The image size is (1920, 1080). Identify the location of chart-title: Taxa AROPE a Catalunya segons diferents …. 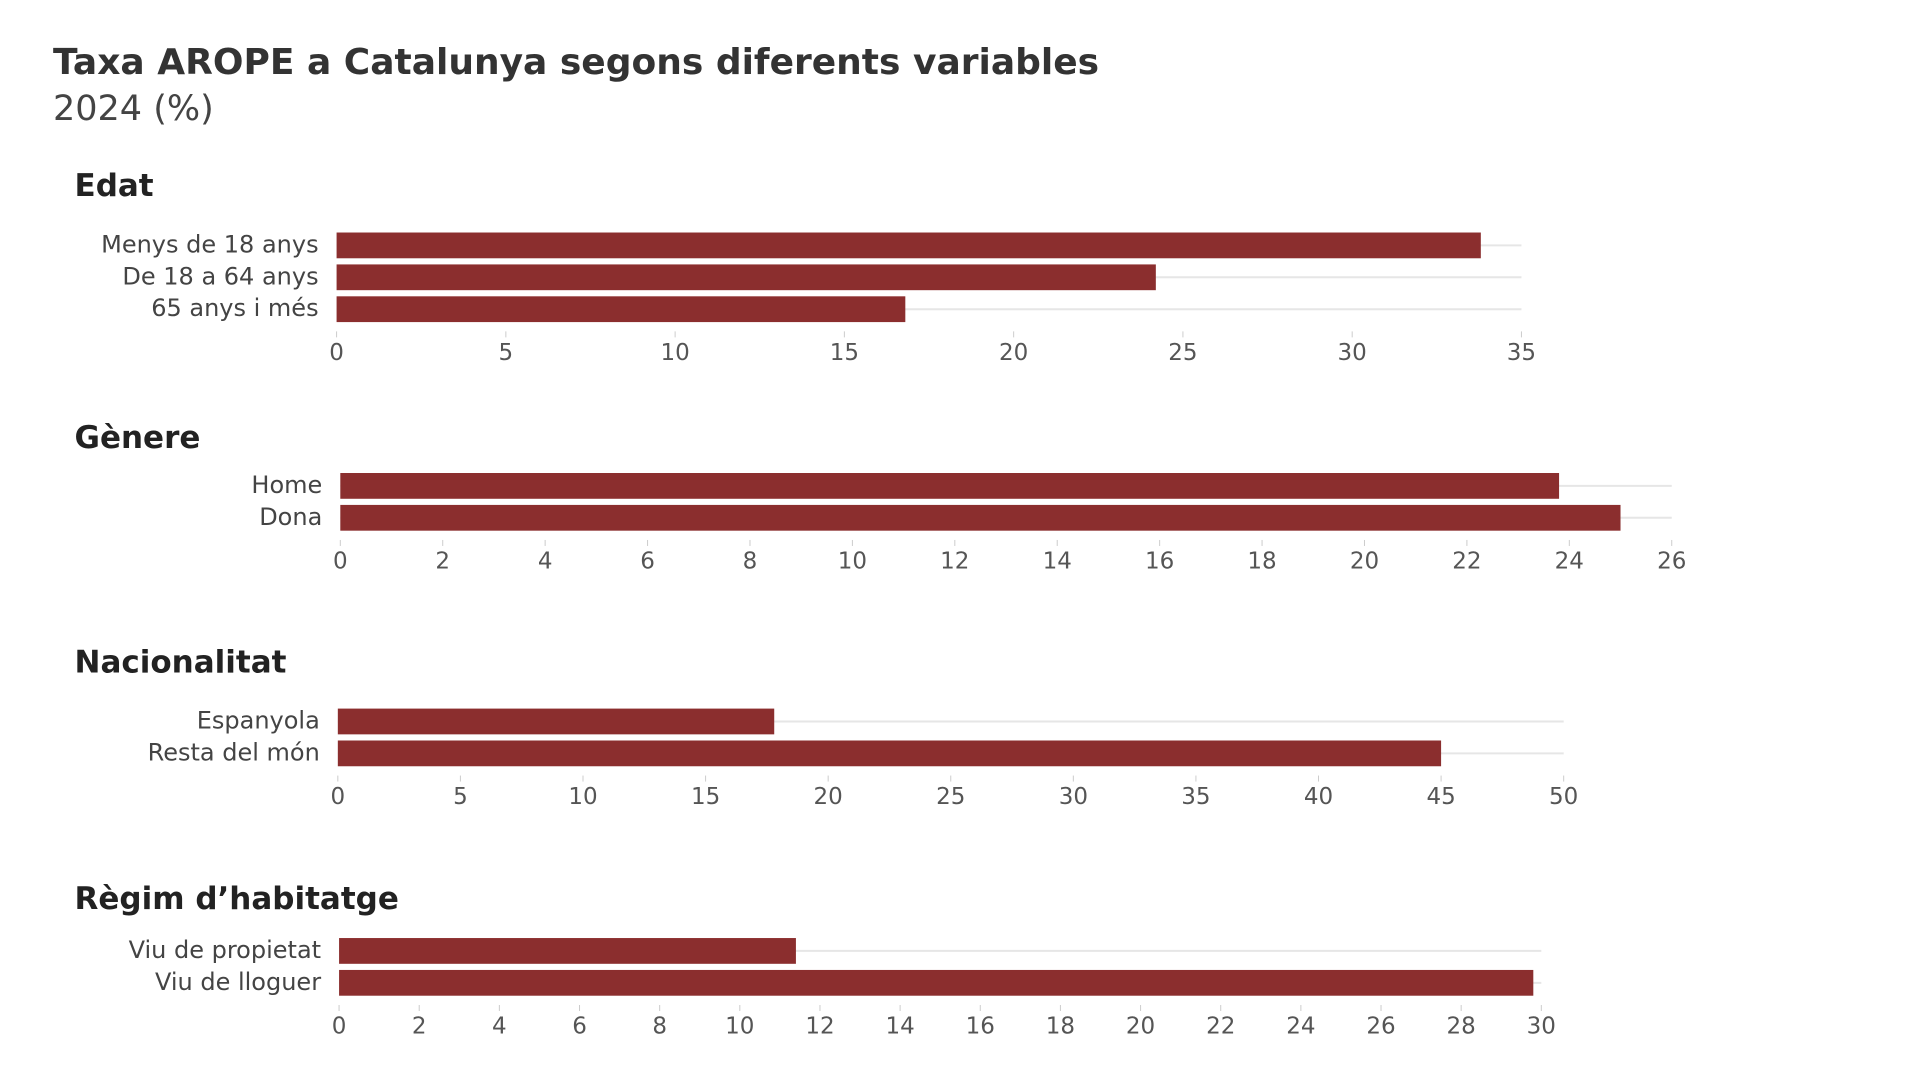
(576, 62).